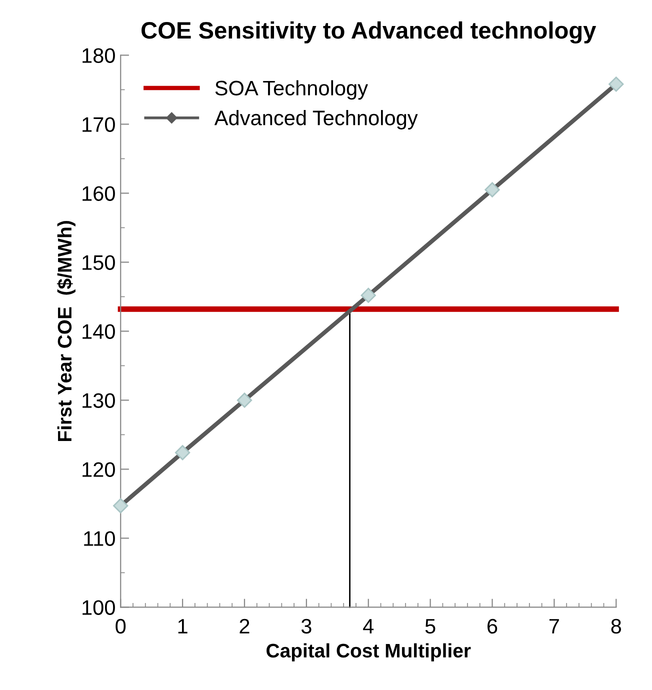  I want to click on y-tick-label: 110, so click(99, 538).